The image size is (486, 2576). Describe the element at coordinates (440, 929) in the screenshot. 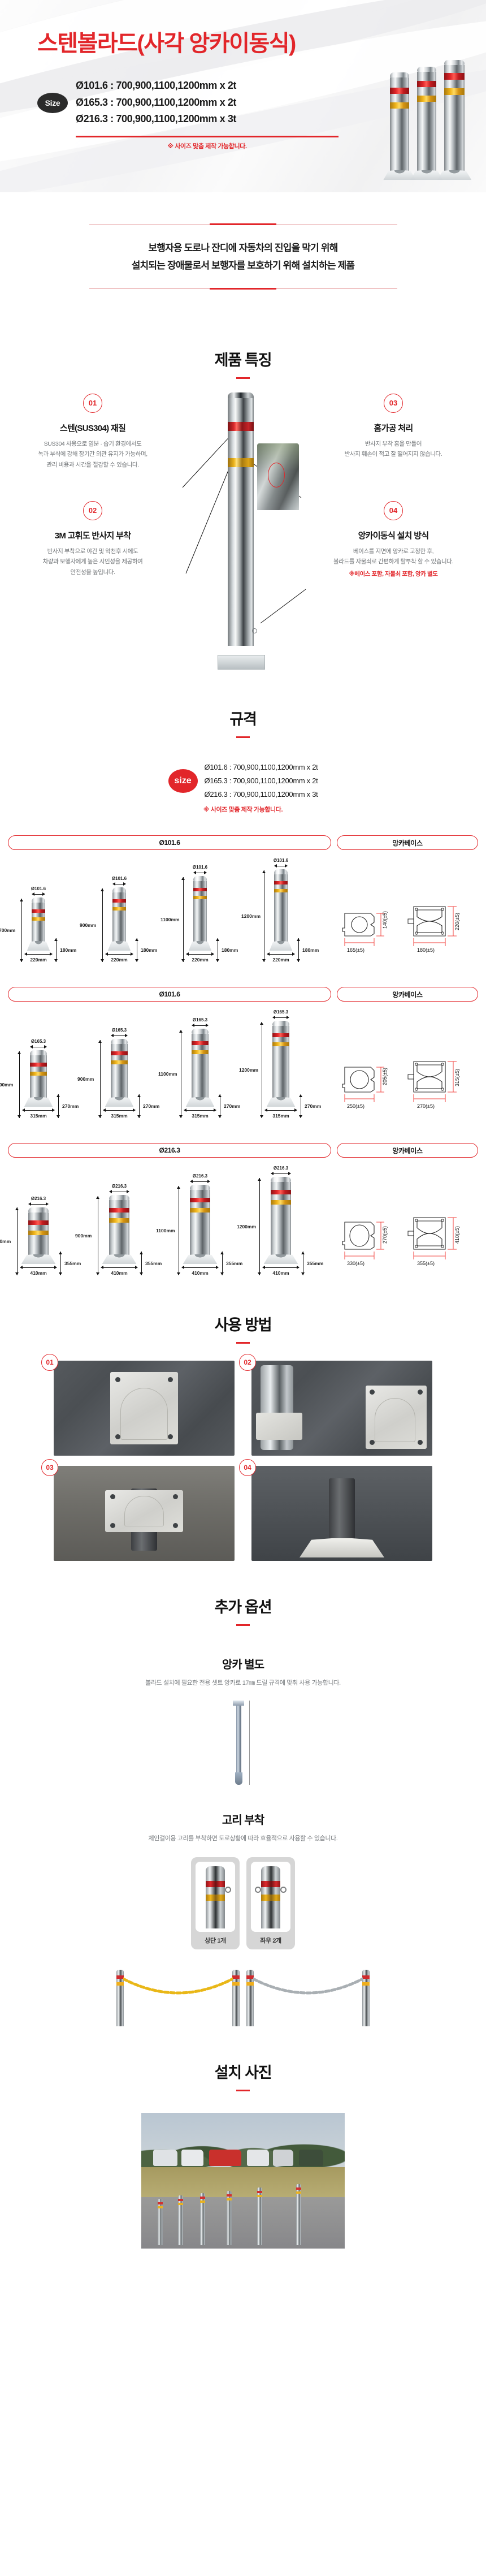

I see `anchor-base-top-view: 220(±5) 180(±5)` at that location.